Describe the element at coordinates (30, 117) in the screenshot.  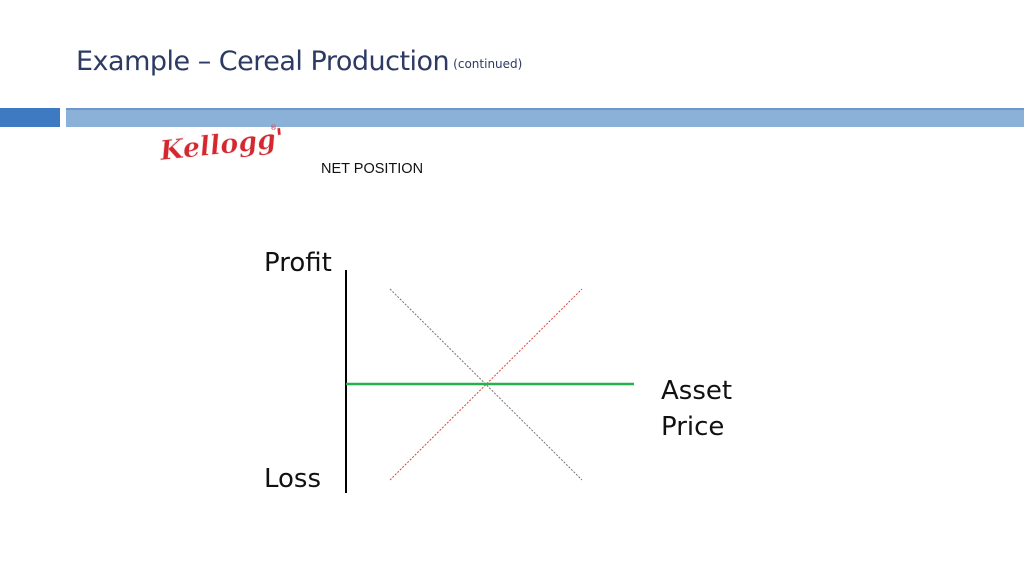
I see `header-bar-accent` at that location.